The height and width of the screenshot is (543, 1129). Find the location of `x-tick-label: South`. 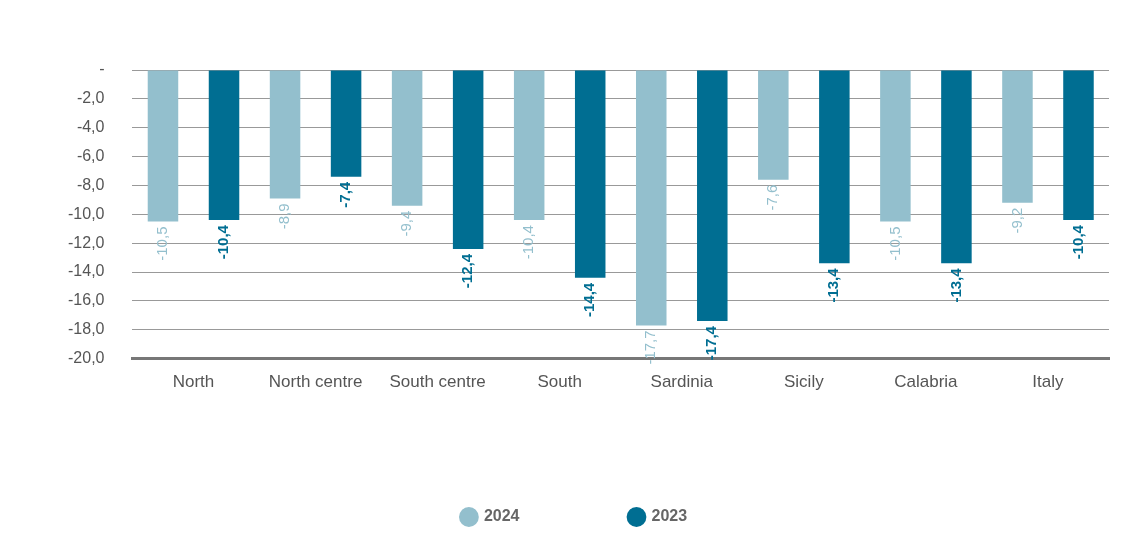

x-tick-label: South is located at coordinates (559, 382).